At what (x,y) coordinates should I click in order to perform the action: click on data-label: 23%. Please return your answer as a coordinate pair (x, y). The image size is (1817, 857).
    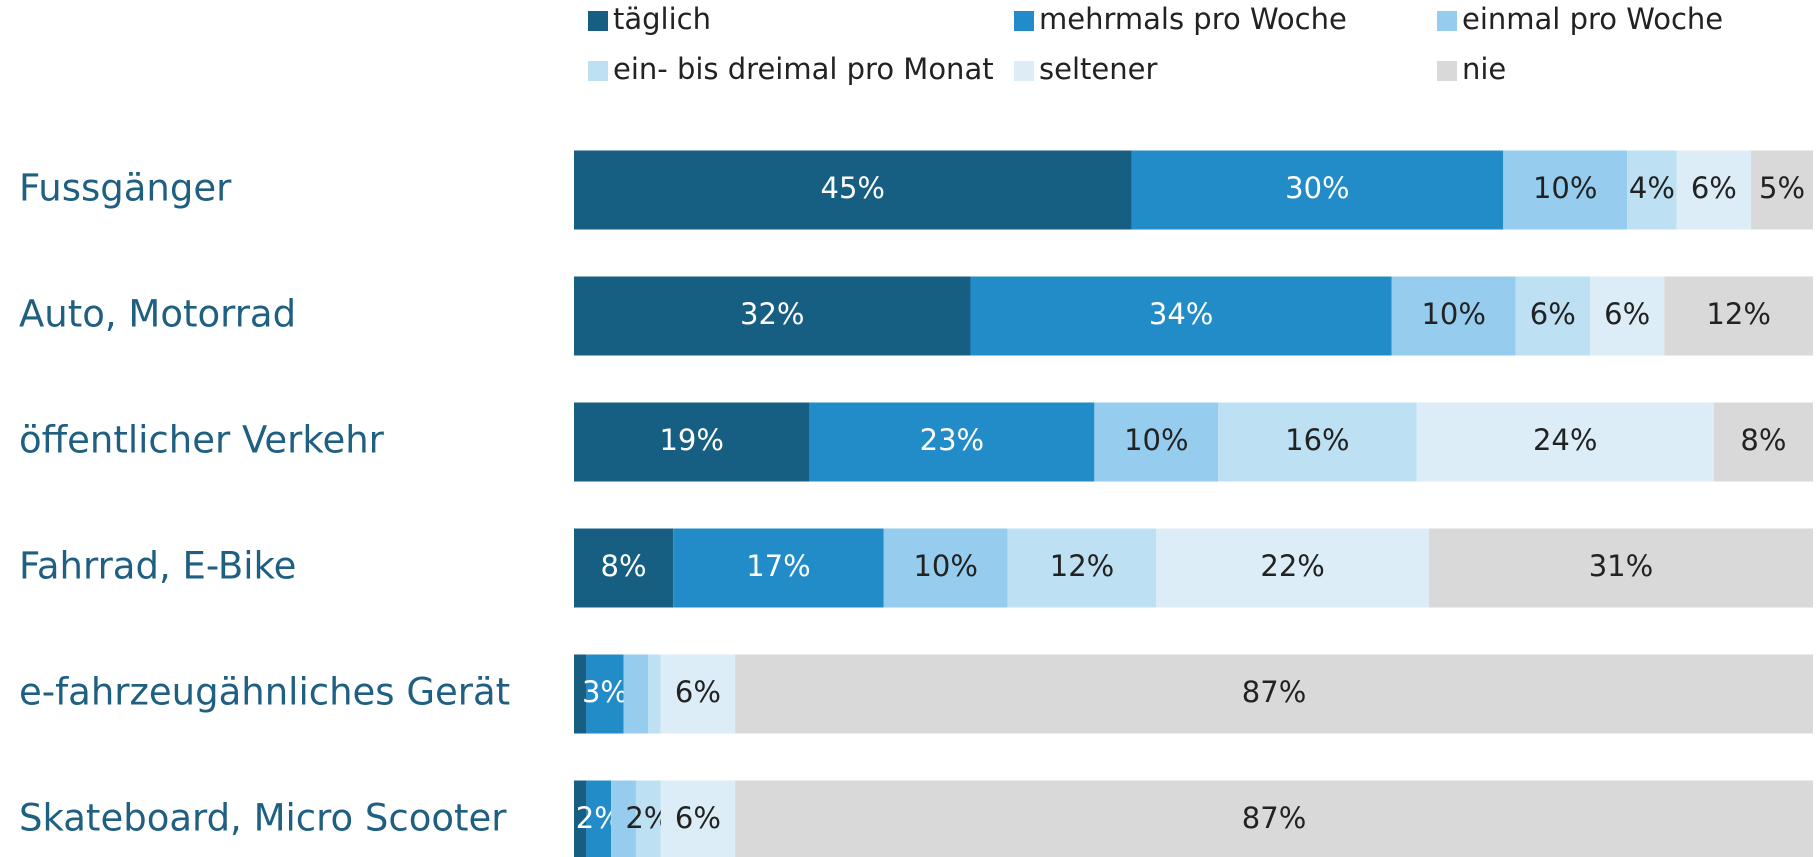
    Looking at the image, I should click on (952, 440).